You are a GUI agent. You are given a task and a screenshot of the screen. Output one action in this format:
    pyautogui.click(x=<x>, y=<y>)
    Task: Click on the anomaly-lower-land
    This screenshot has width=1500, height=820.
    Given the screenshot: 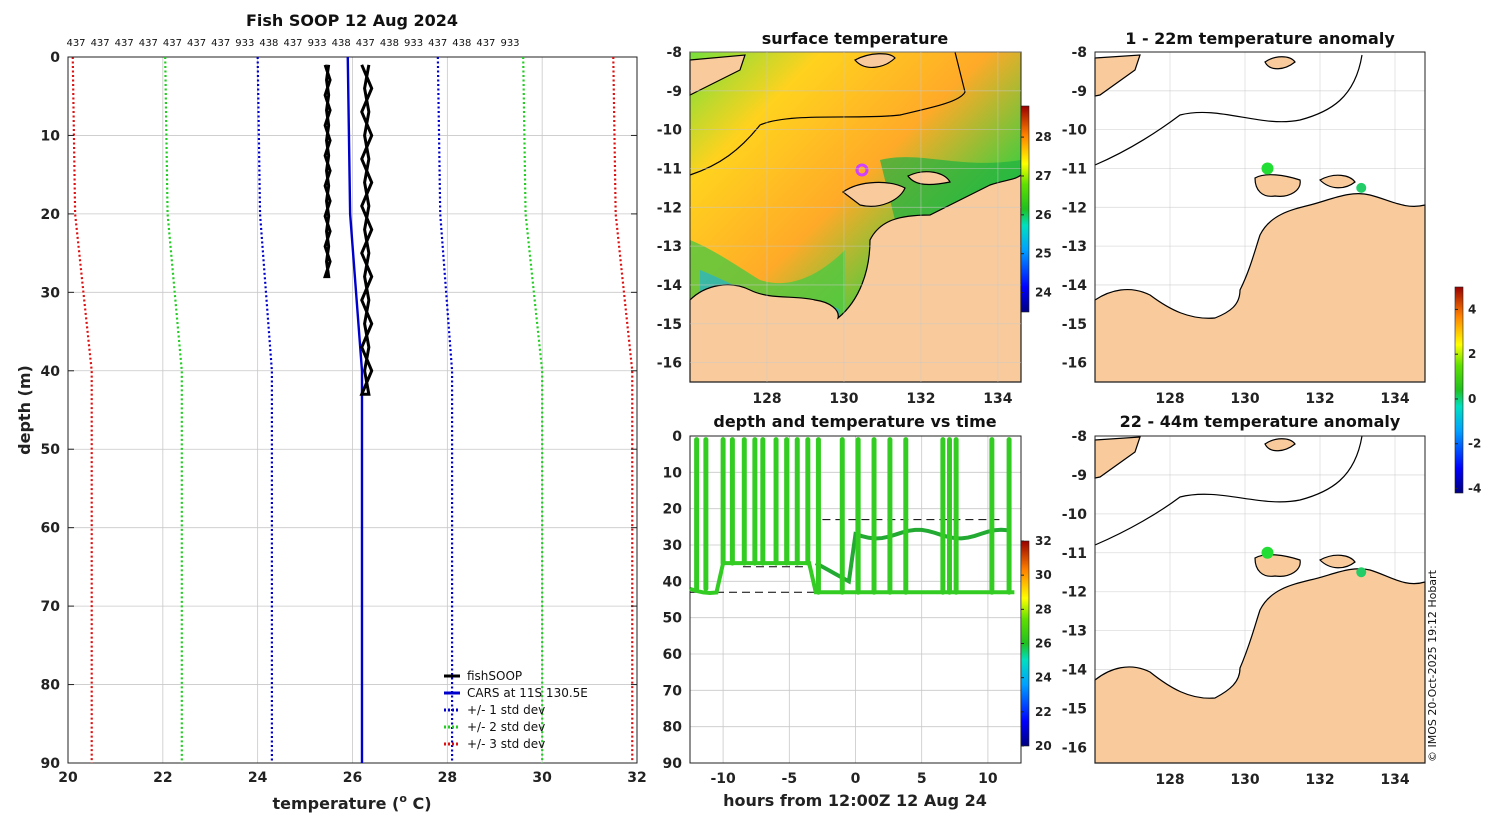 What is the action you would take?
    pyautogui.click(x=1260, y=666)
    